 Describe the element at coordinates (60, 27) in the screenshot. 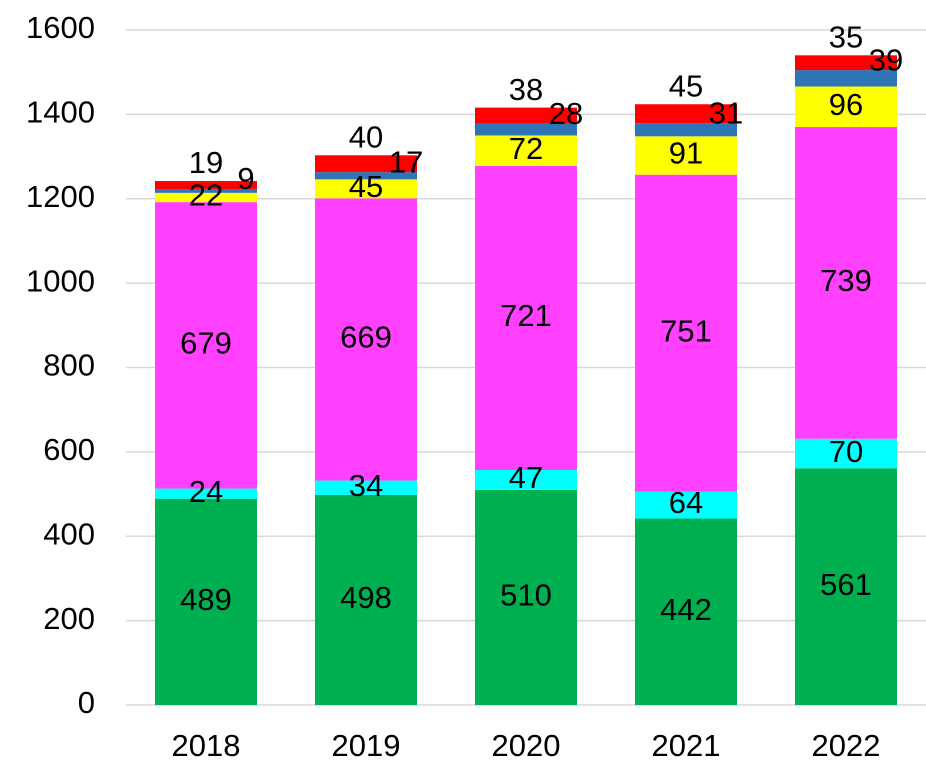

I see `y-tick-label: 1600` at that location.